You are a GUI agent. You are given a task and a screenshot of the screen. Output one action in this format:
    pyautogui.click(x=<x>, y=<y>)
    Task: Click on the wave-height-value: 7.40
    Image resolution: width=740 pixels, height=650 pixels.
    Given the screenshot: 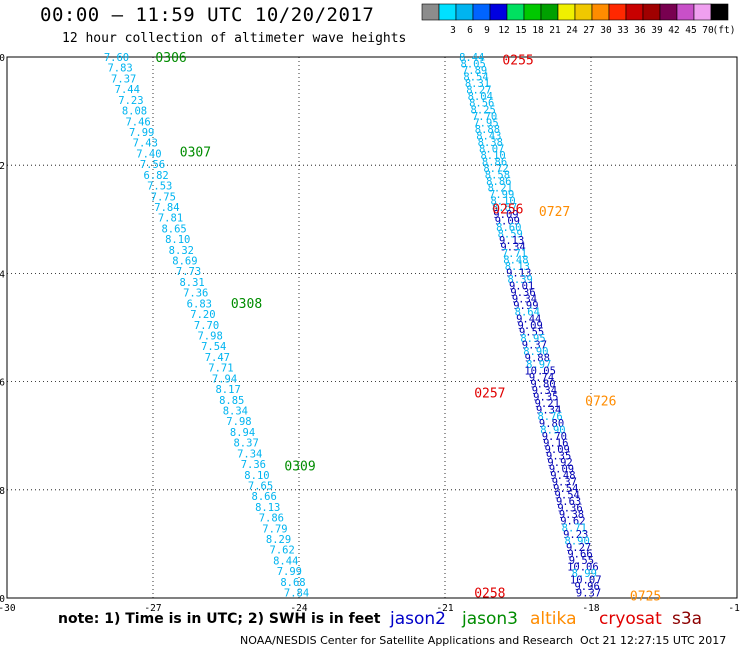 What is the action you would take?
    pyautogui.click(x=148, y=154)
    